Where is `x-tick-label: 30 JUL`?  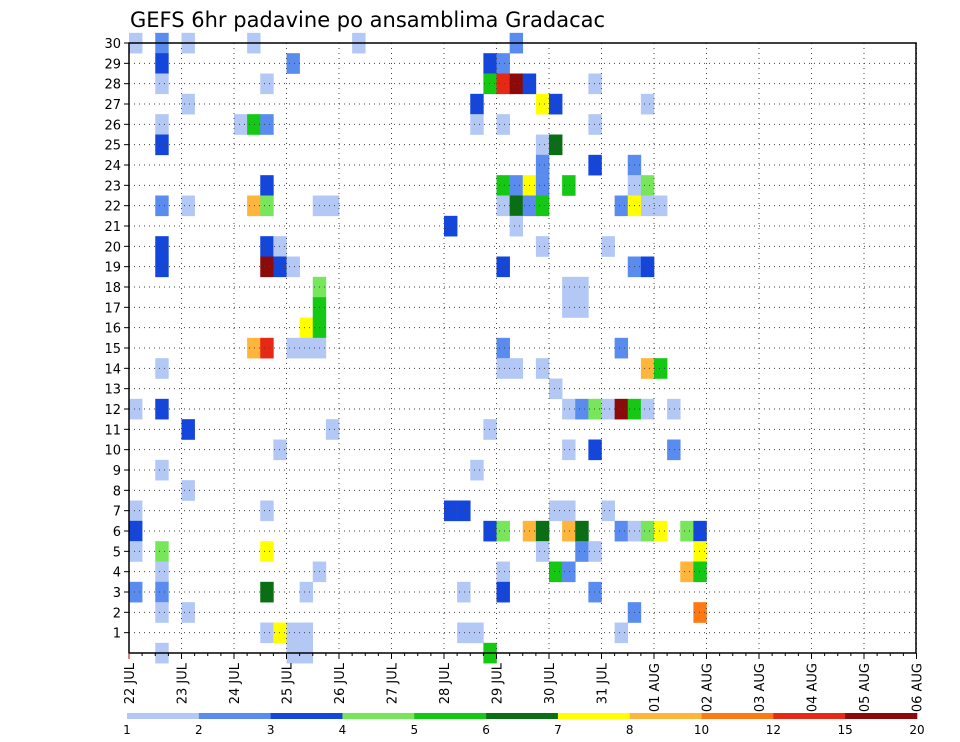 x-tick-label: 30 JUL is located at coordinates (550, 683).